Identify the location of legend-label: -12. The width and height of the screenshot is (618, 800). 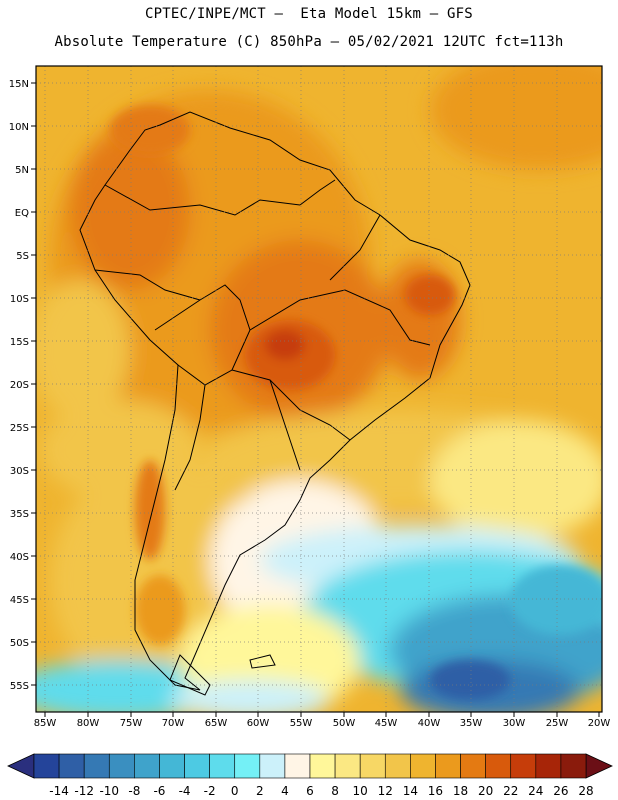
(84, 791).